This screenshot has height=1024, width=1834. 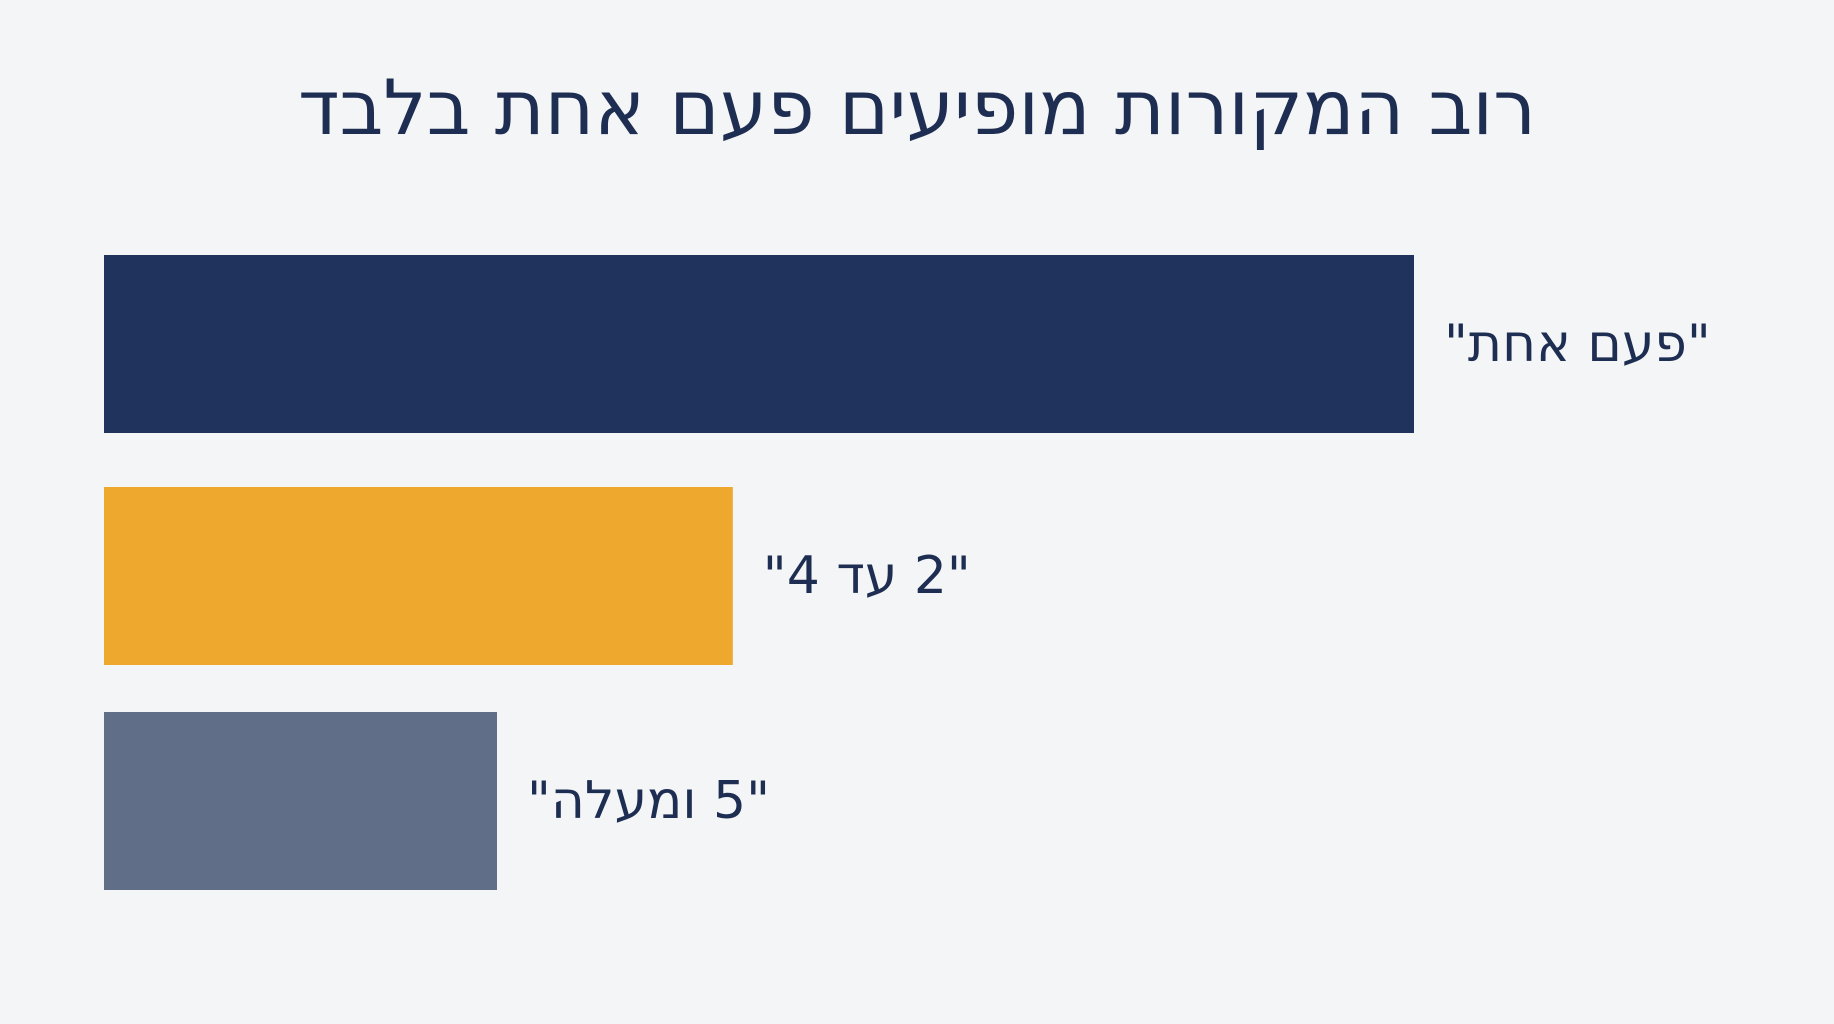 What do you see at coordinates (1577, 344) in the screenshot?
I see `bar-label-1: "פעם אחת"` at bounding box center [1577, 344].